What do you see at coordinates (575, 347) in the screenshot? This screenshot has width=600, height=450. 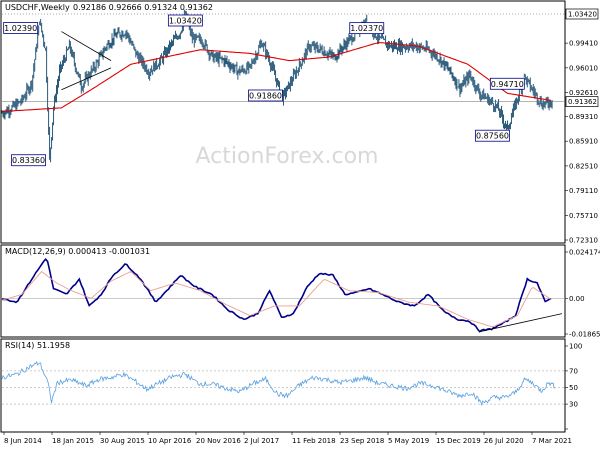 I see `rsi-y-tick-label: 100` at bounding box center [575, 347].